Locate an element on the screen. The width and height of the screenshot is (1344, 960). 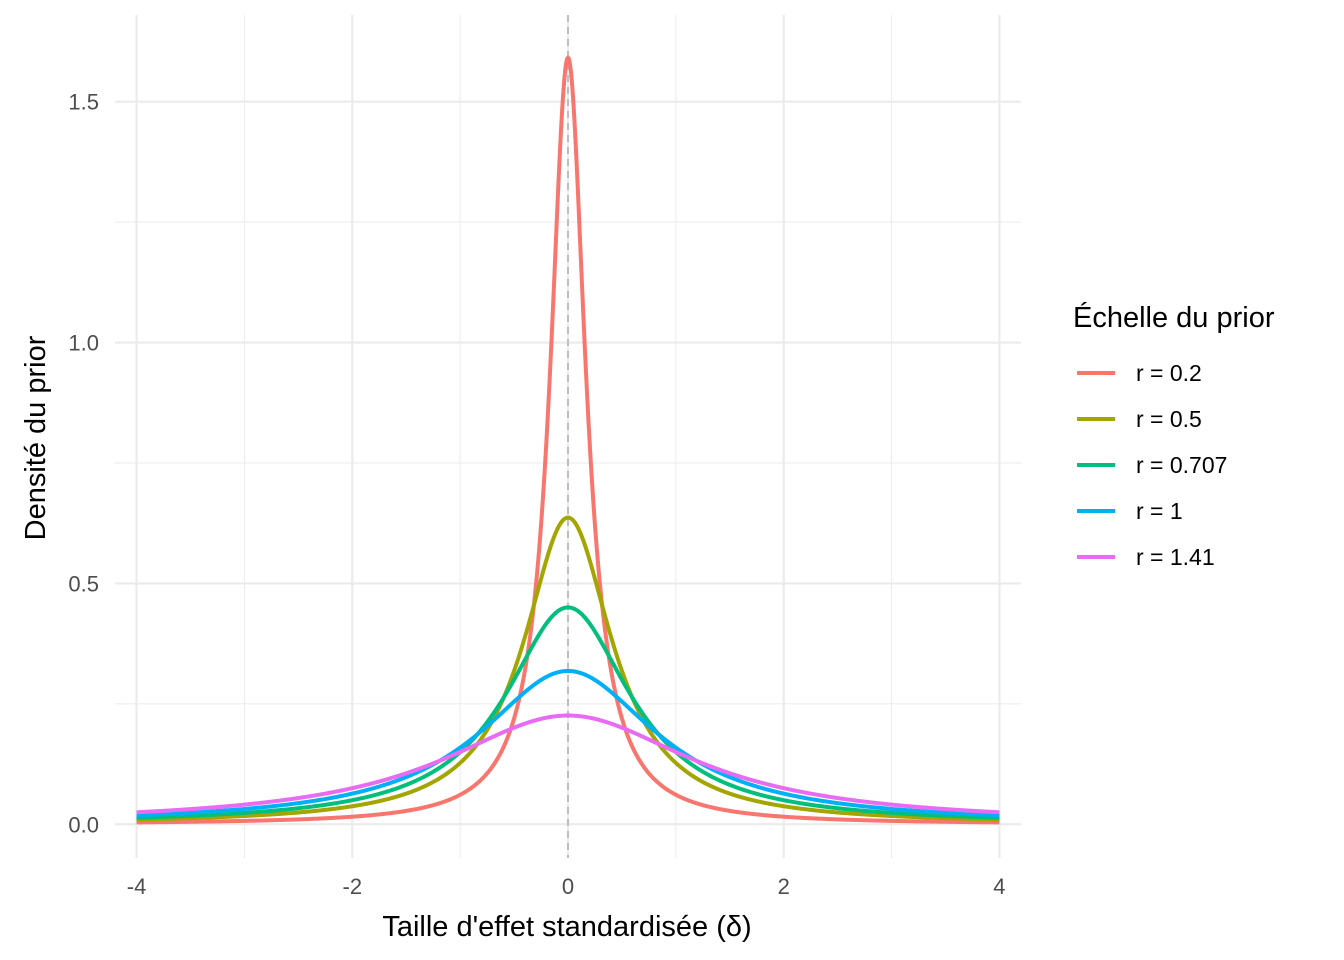
legend-label: r = 0.5 is located at coordinates (1169, 419).